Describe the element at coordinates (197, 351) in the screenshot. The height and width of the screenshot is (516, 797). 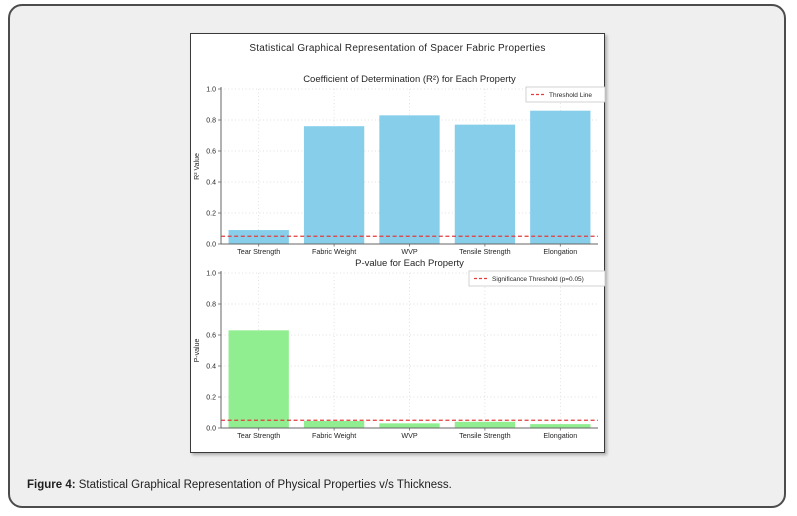
I see `y-axis-label: P-value` at that location.